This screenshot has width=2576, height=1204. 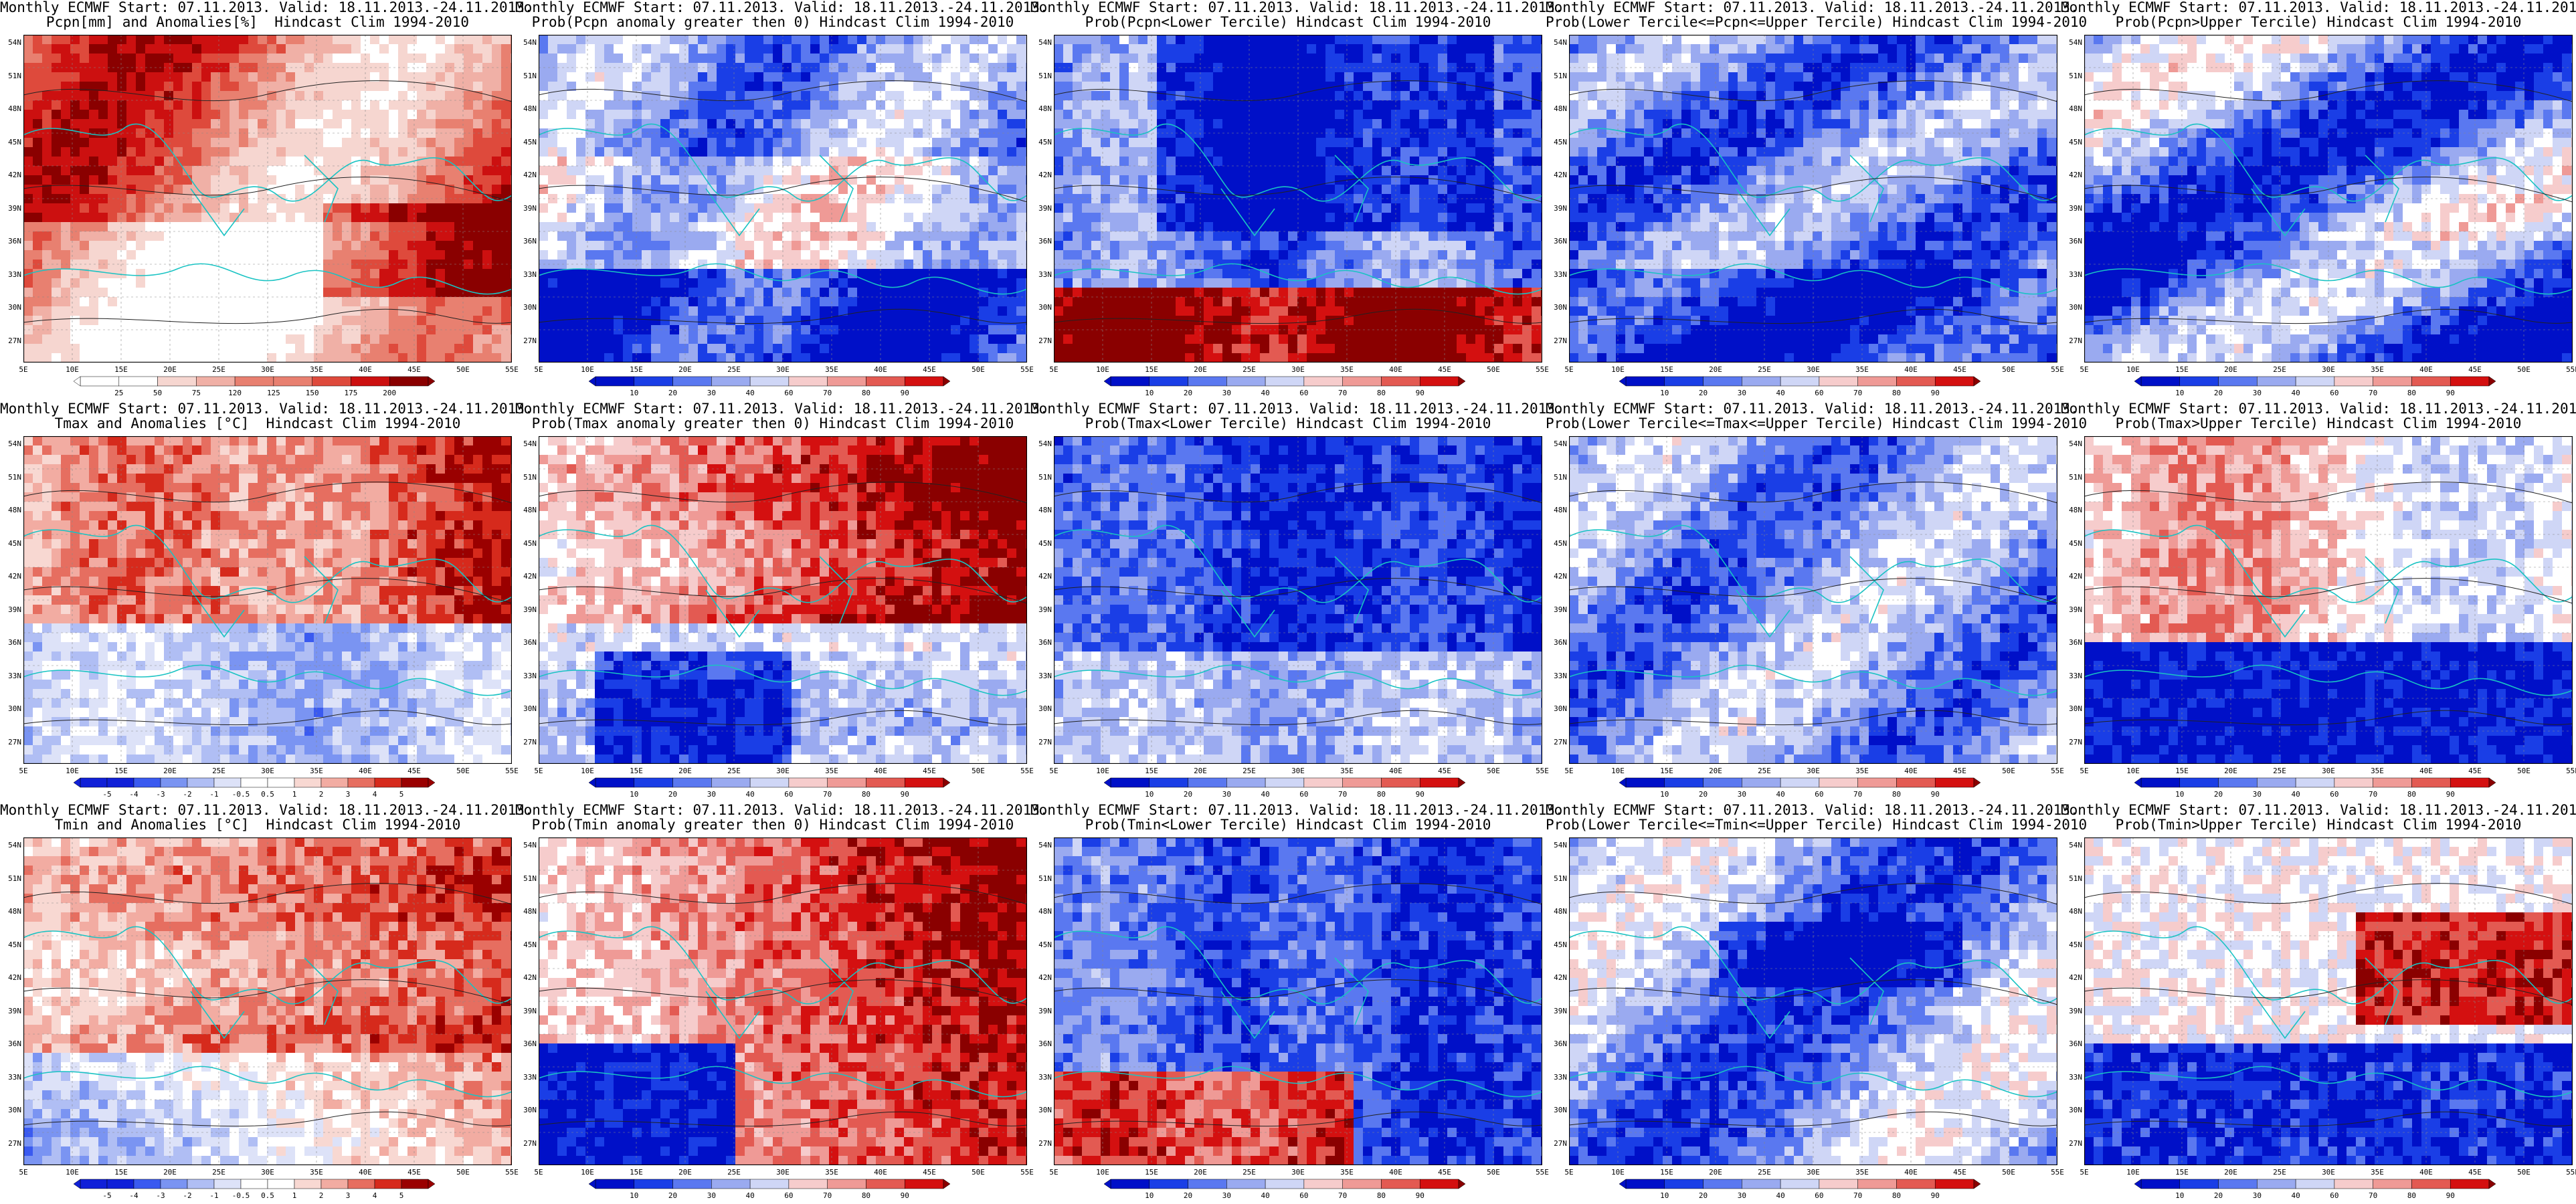 What do you see at coordinates (12, 510) in the screenshot?
I see `lat-tick-label: 48N` at bounding box center [12, 510].